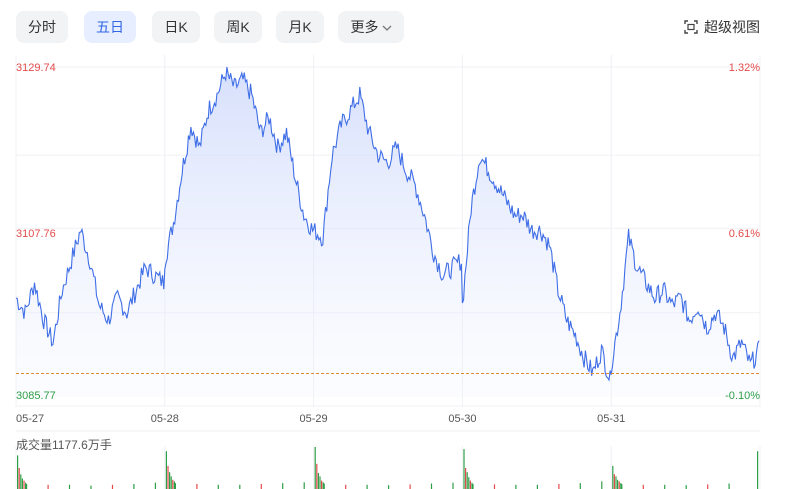 This screenshot has width=786, height=489. Describe the element at coordinates (386, 28) in the screenshot. I see `chevron-down-icon` at that location.